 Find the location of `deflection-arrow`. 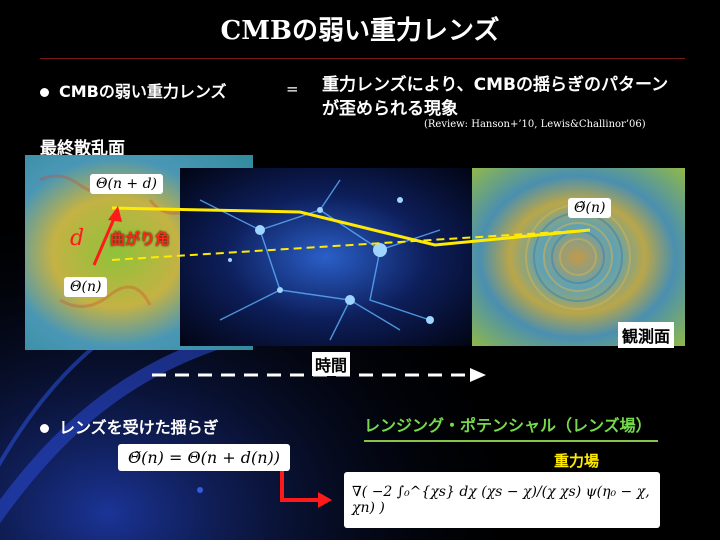

deflection-arrow is located at coordinates (105, 239).